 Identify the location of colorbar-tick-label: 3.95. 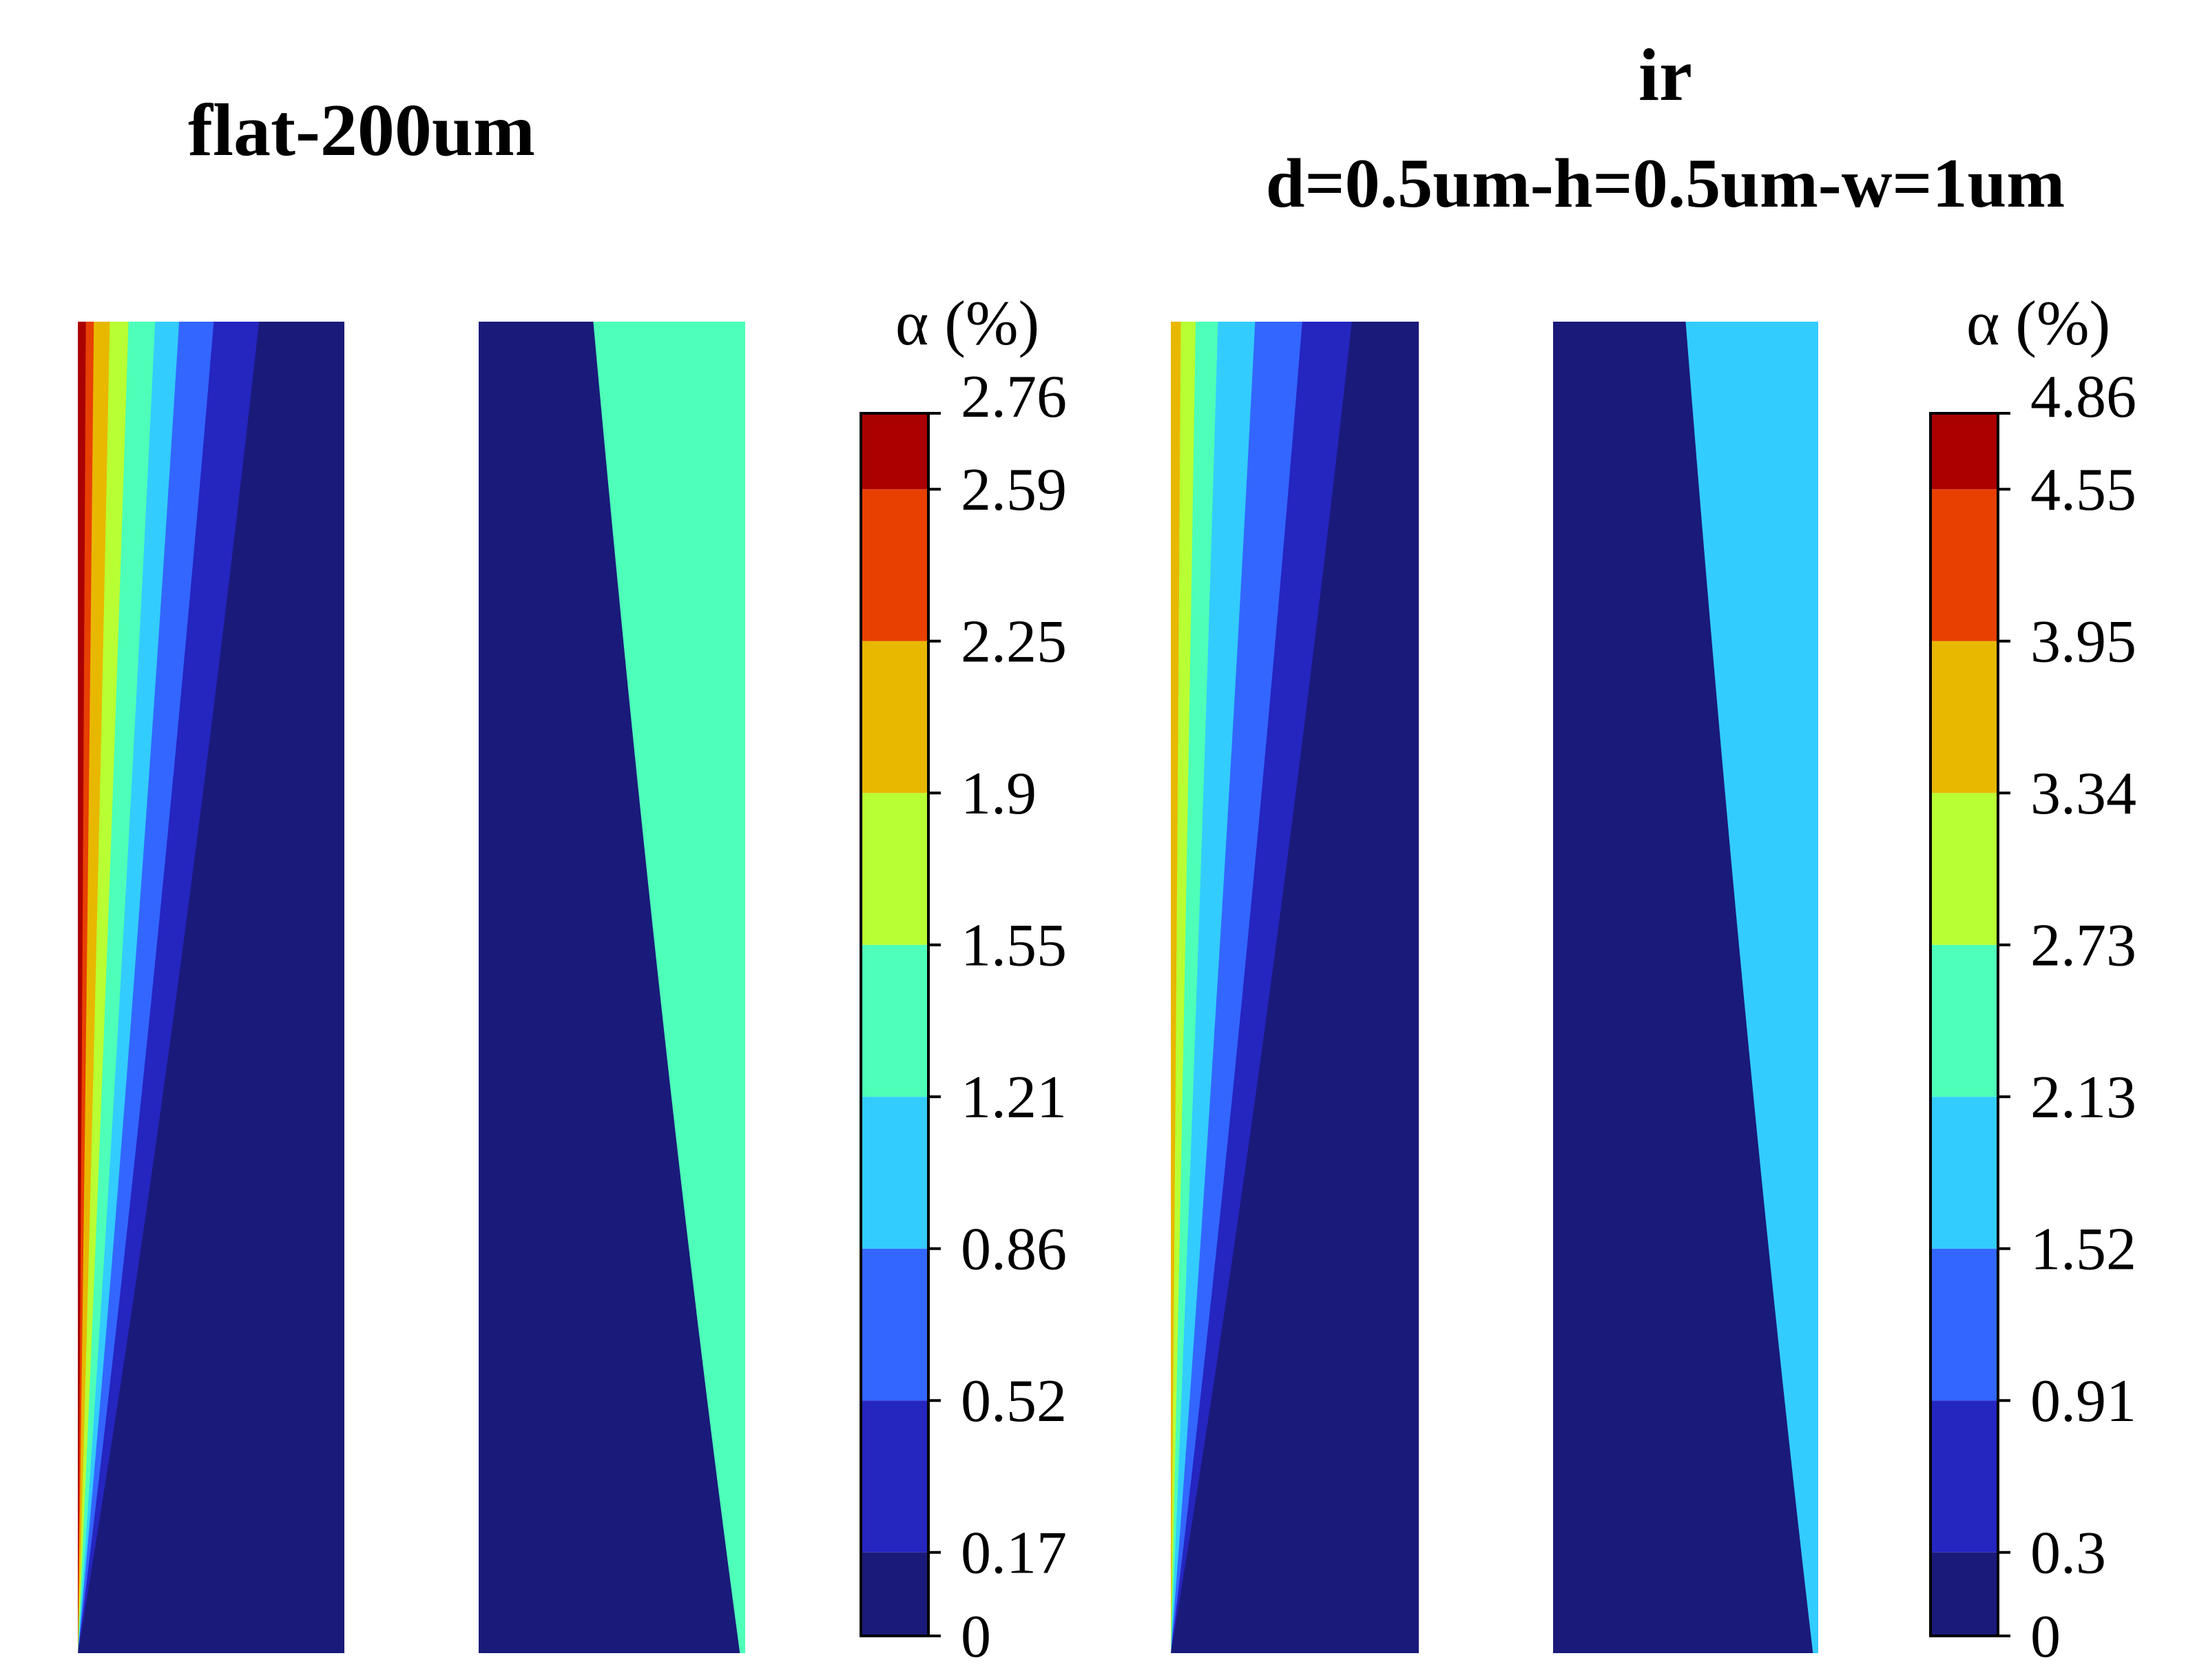
(2083, 642).